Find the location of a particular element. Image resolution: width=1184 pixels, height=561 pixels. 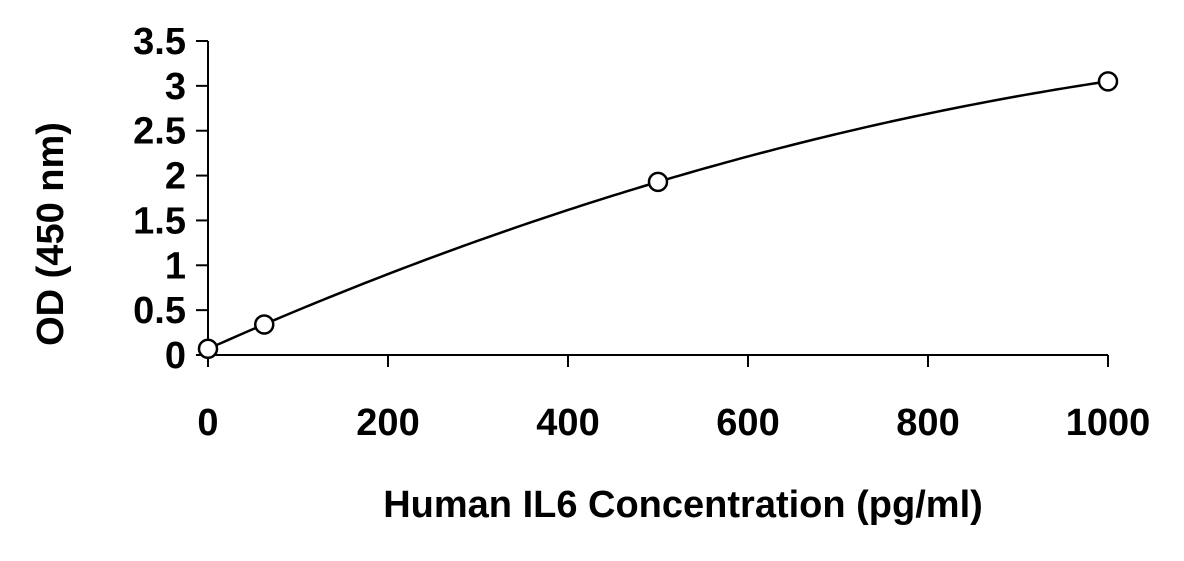

y-tick-label: 1 is located at coordinates (175, 266).